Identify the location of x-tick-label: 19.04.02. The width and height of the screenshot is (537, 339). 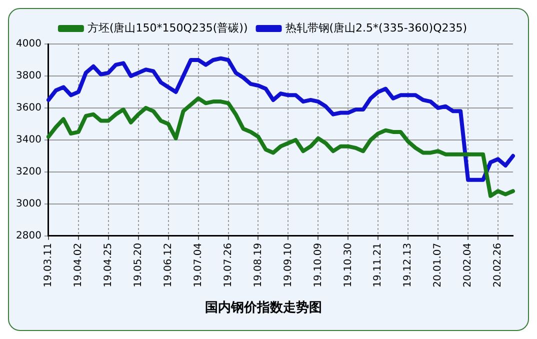
(78, 265).